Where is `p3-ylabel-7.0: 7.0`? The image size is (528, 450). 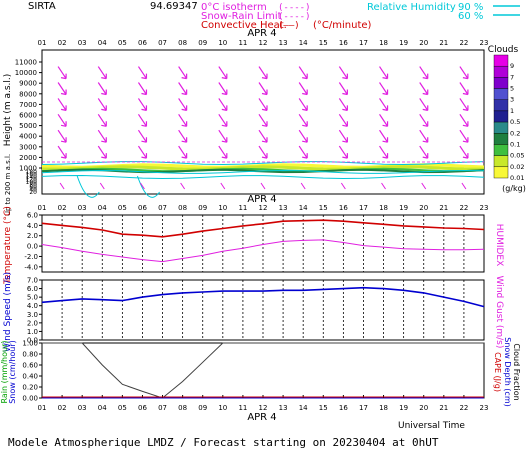 p3-ylabel-7.0: 7.0 is located at coordinates (32, 281).